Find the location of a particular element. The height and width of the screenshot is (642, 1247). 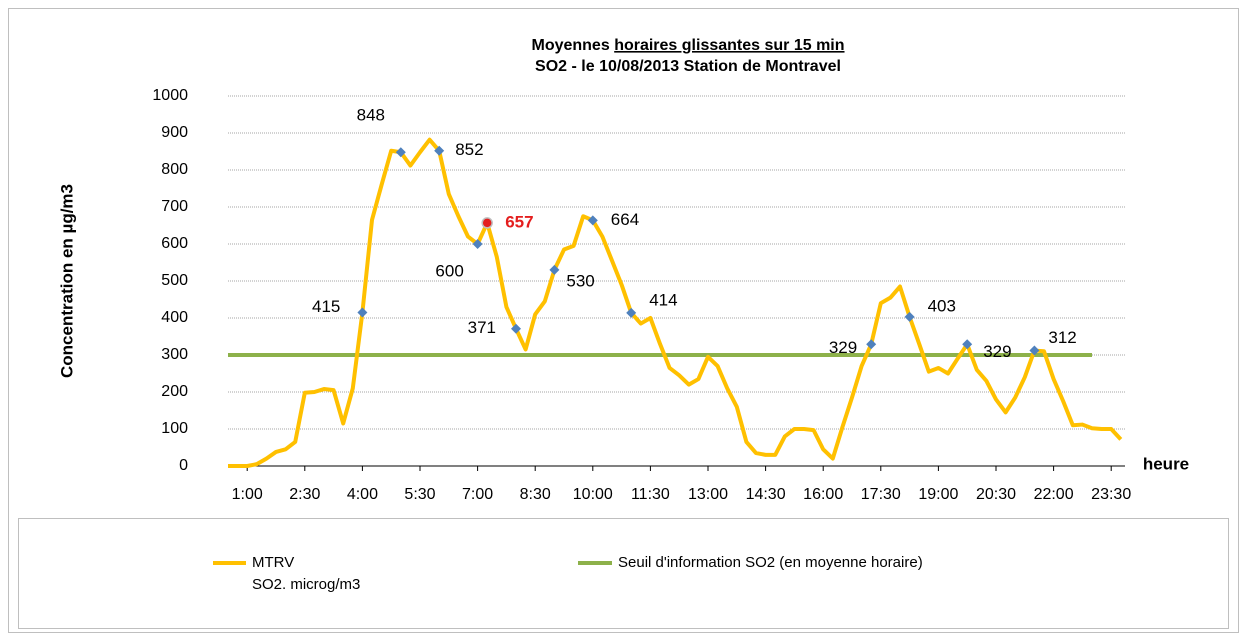

x-tick-label: 20:30 is located at coordinates (996, 494).